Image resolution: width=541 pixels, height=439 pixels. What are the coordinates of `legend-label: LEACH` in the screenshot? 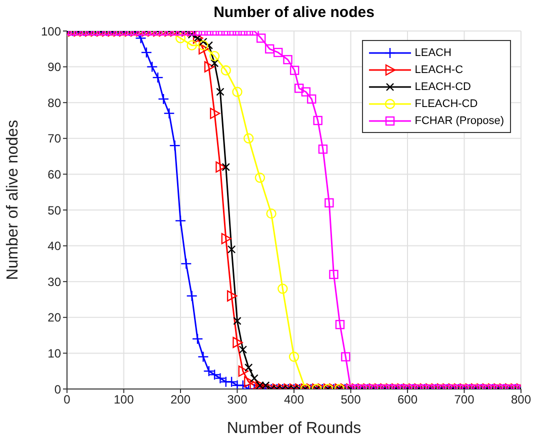 It's located at (433, 52).